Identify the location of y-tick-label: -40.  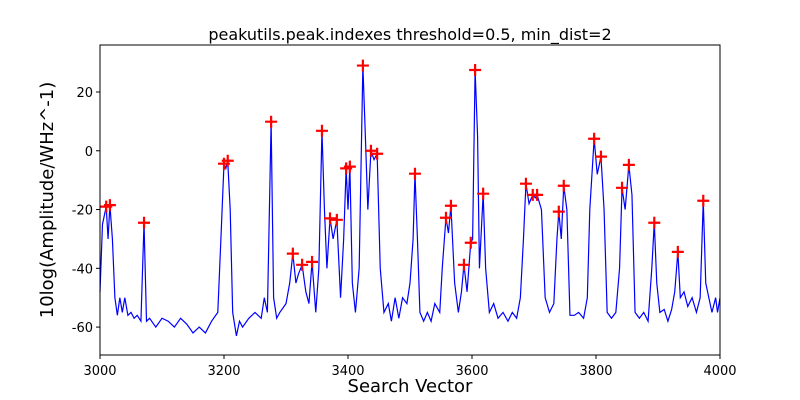
(82, 269).